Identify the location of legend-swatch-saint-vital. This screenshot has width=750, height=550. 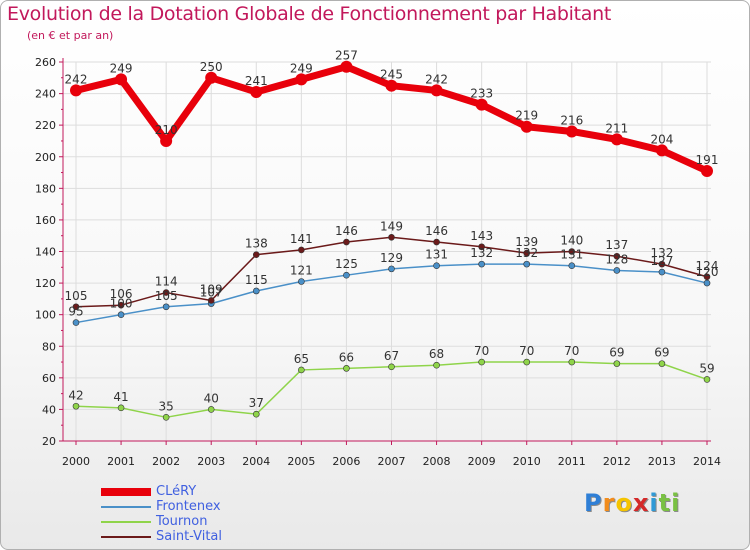
(126, 537).